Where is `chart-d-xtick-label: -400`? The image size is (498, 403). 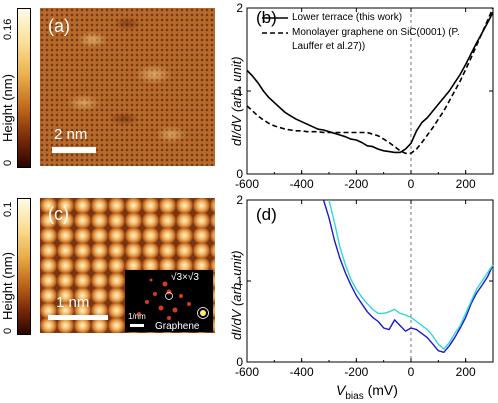 chart-d-xtick-label: -400 is located at coordinates (302, 372).